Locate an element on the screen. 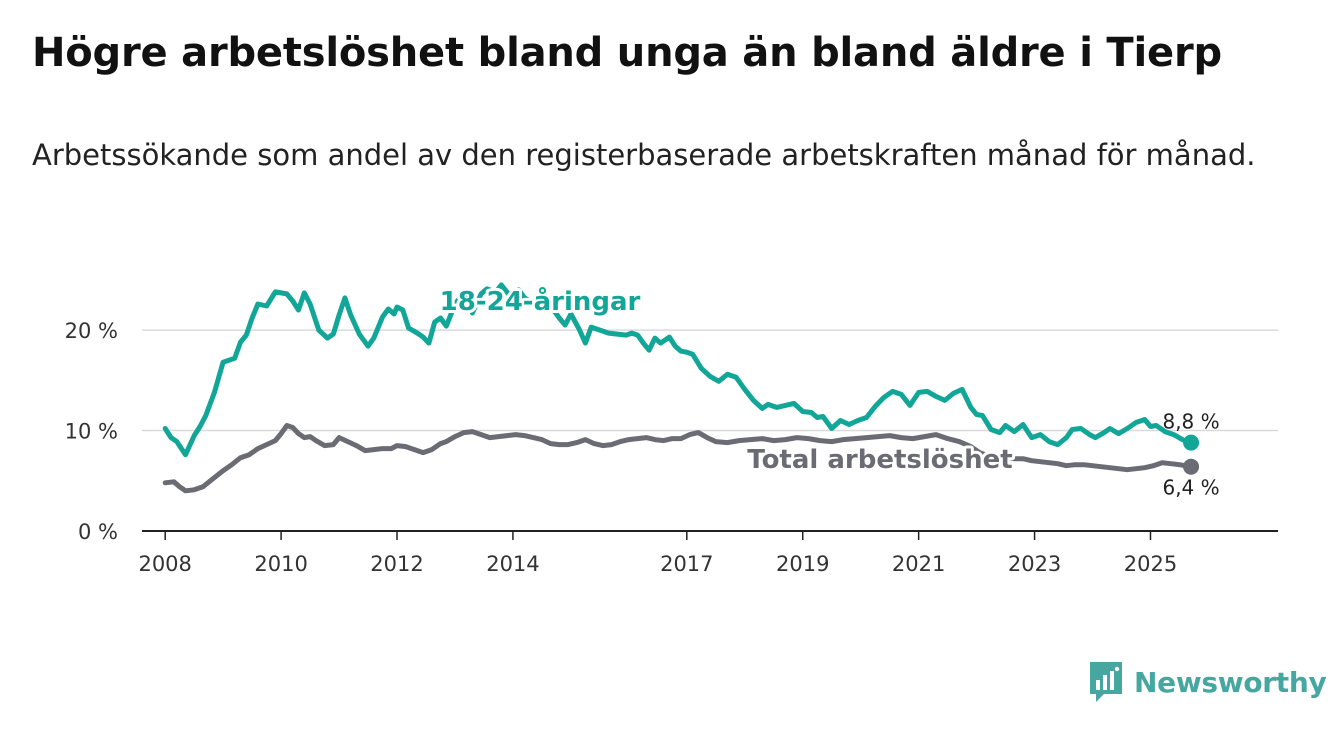  brand-logo: Newsworthy is located at coordinates (1207, 682).